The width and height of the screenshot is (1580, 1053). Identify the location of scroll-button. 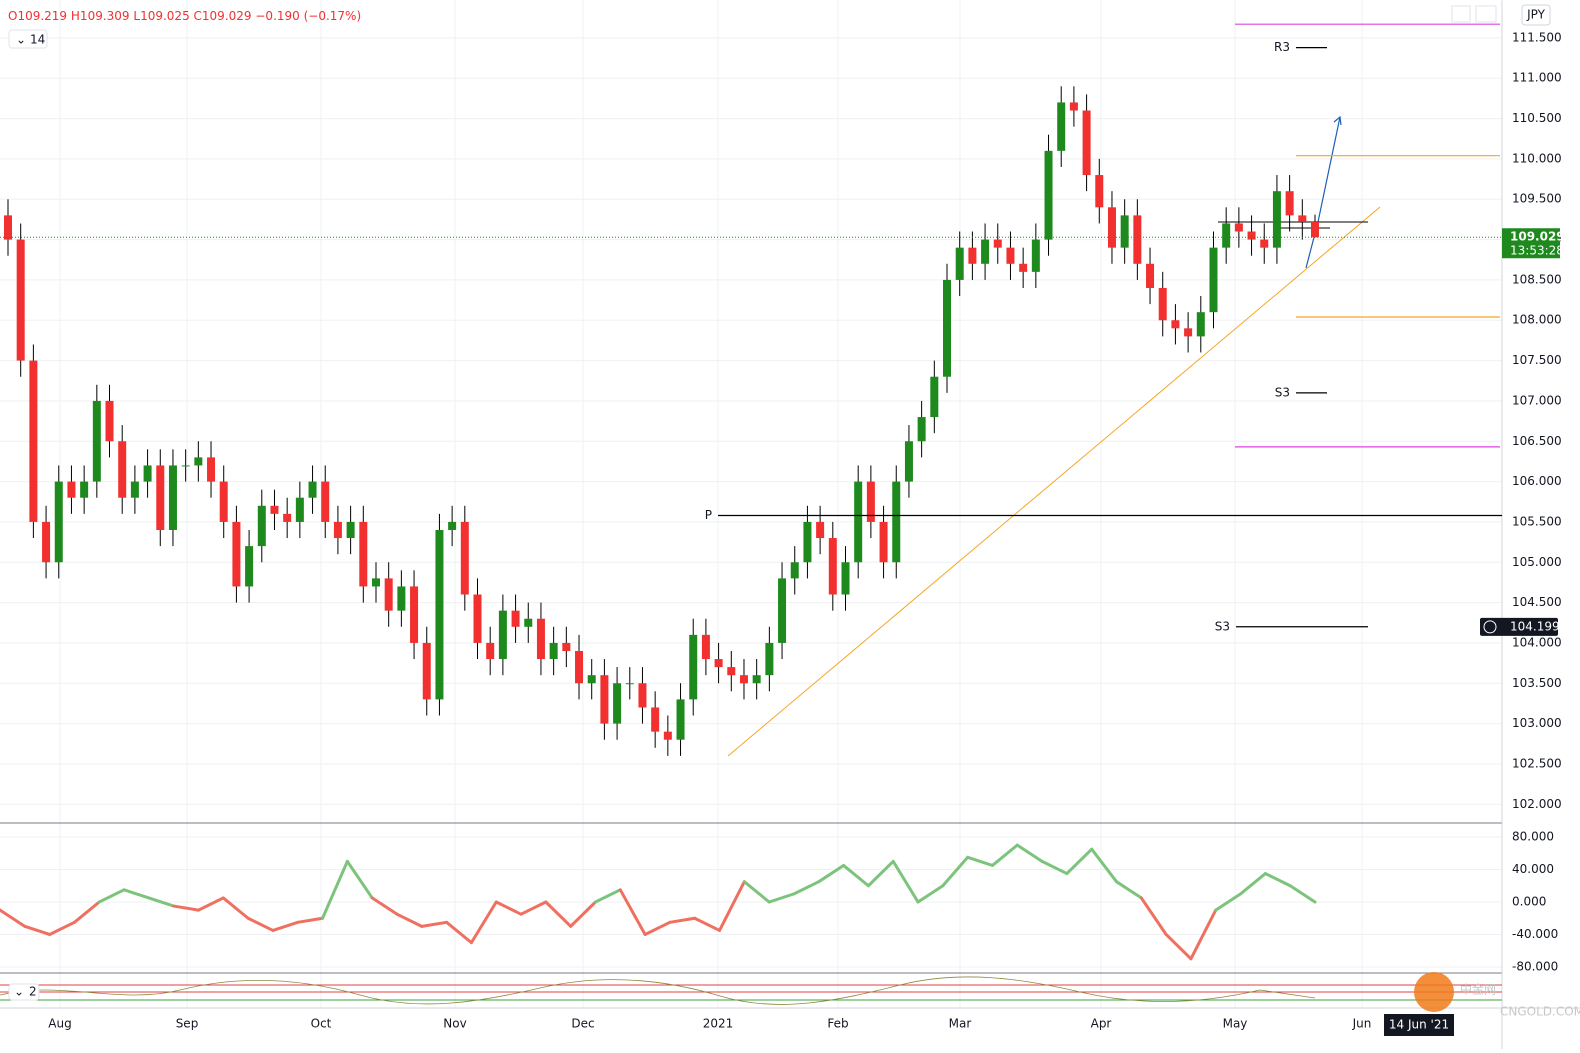
(1461, 14).